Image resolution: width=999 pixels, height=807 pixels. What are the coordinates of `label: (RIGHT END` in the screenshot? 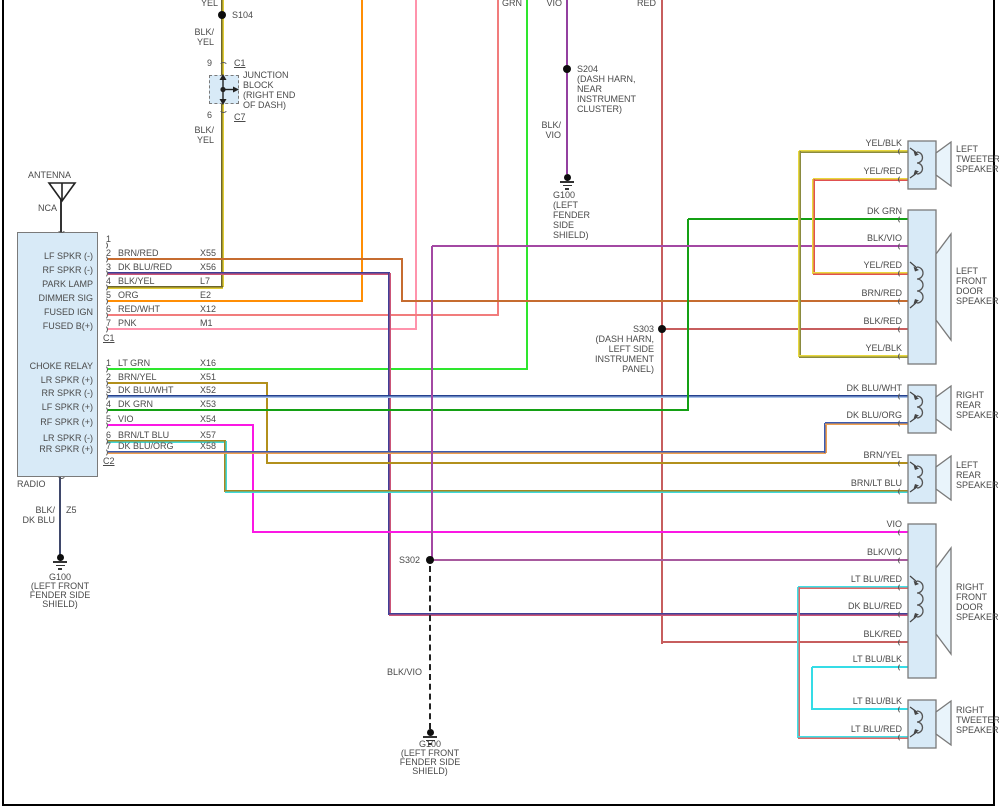 It's located at (269, 95).